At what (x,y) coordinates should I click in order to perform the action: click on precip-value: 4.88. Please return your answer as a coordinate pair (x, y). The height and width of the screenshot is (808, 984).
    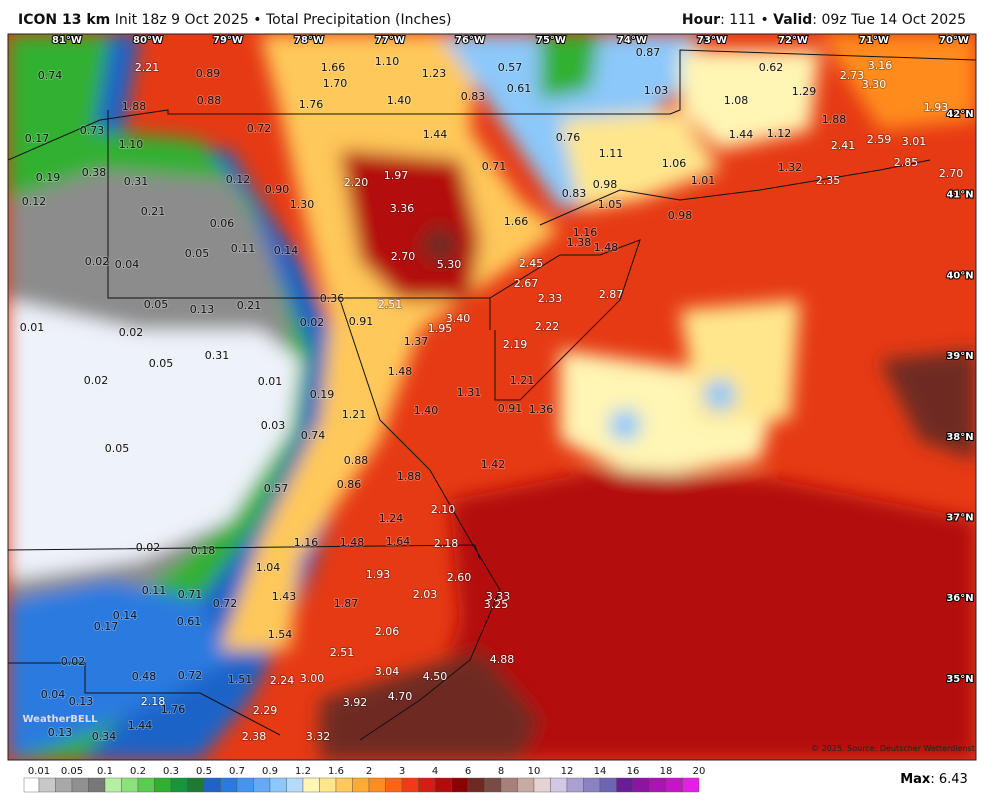
    Looking at the image, I should click on (502, 659).